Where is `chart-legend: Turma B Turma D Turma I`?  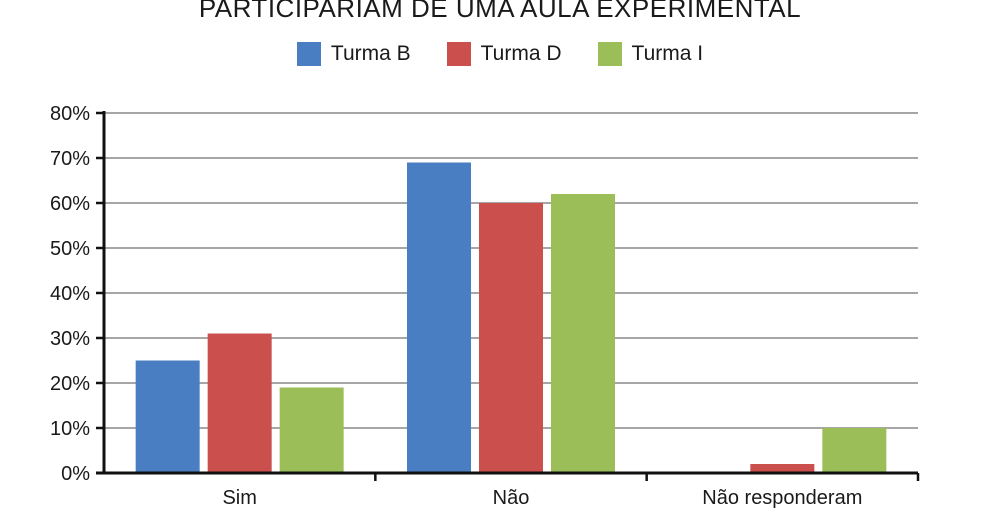
chart-legend: Turma B Turma D Turma I is located at coordinates (500, 54).